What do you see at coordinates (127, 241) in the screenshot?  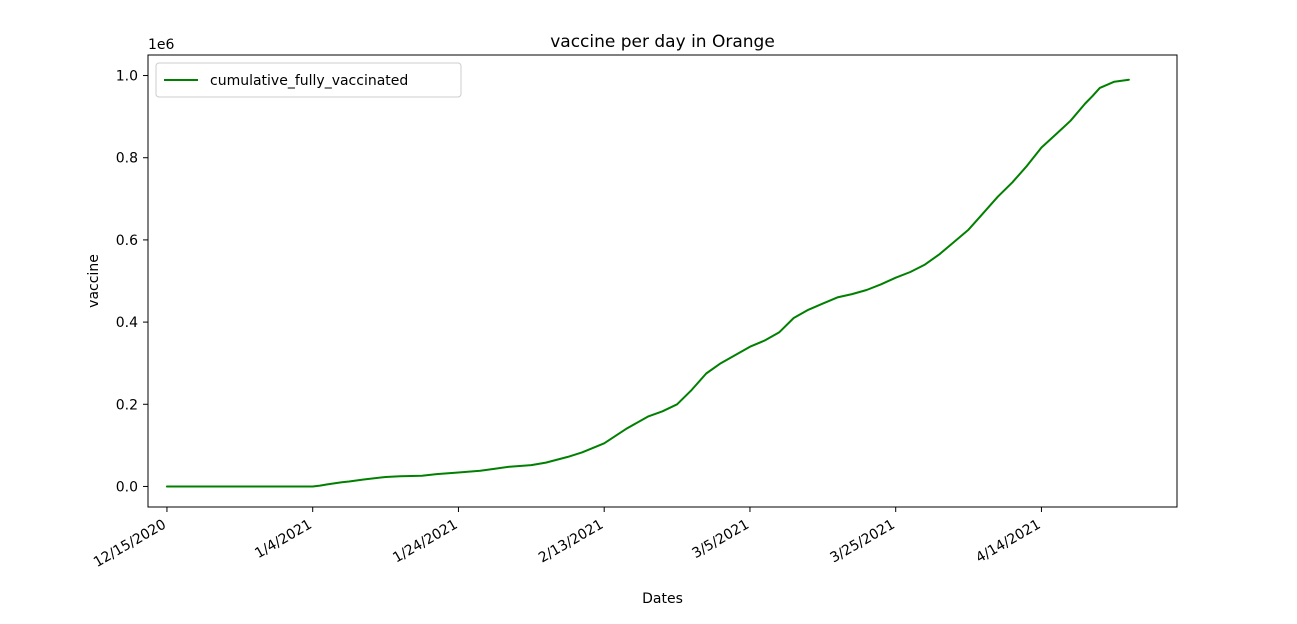 I see `y-tick-label: 0.6` at bounding box center [127, 241].